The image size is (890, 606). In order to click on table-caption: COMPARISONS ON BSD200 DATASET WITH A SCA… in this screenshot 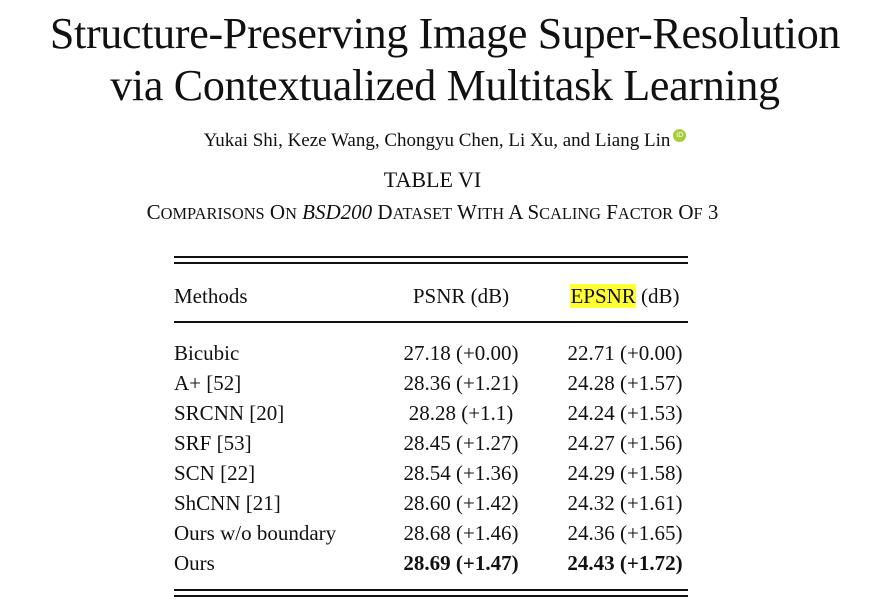, I will do `click(432, 213)`.